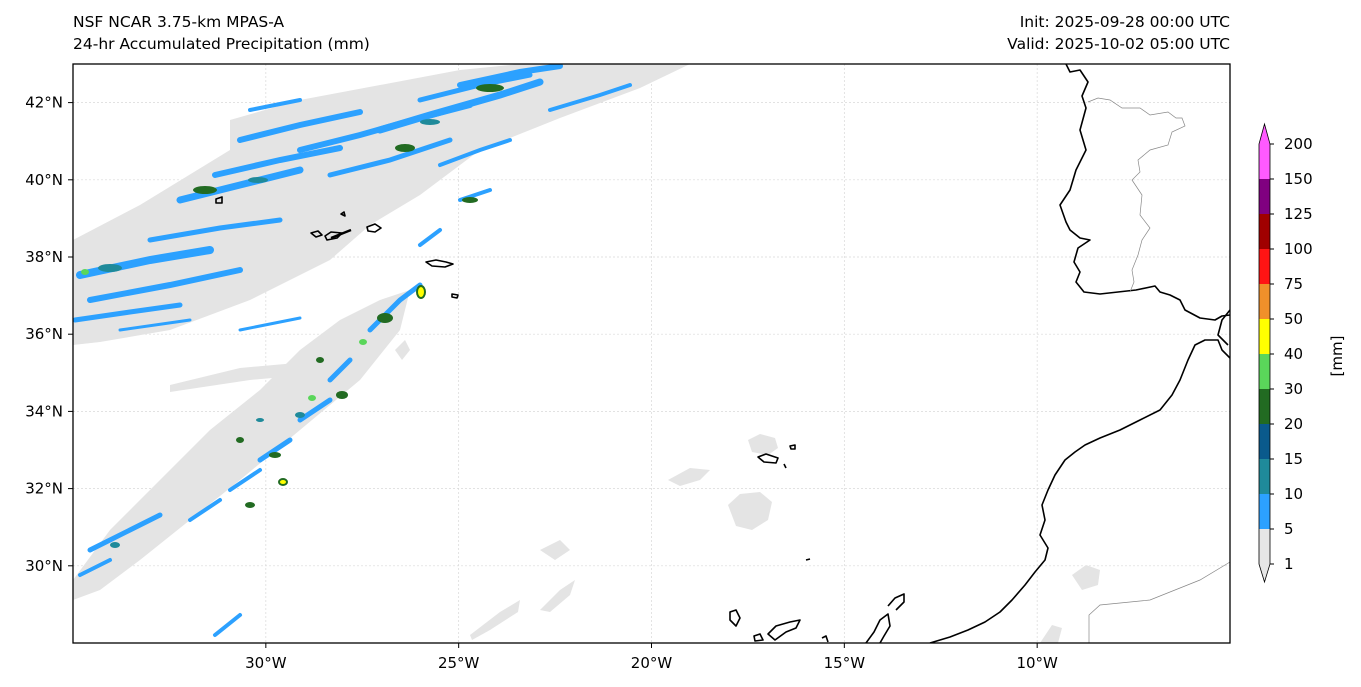  Describe the element at coordinates (845, 663) in the screenshot. I see `lon-tick-label: 15°W` at that location.